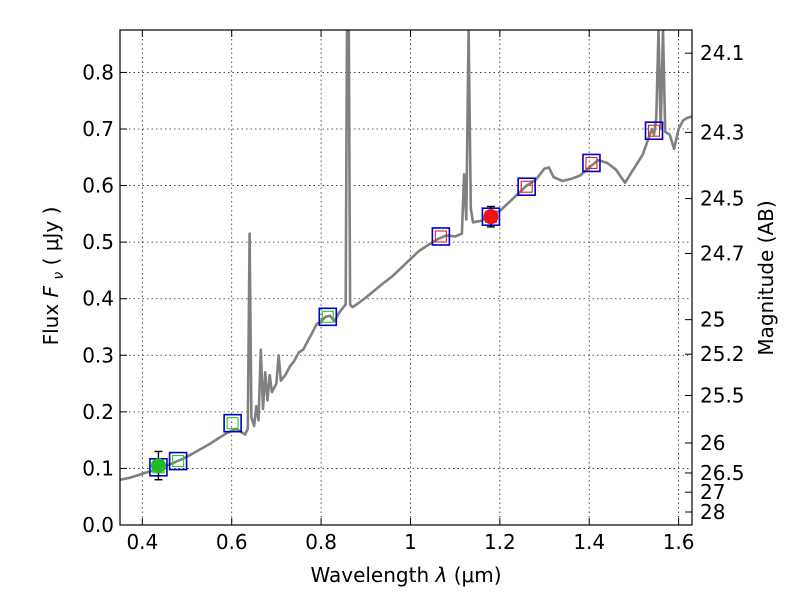 The width and height of the screenshot is (800, 600). I want to click on mag-tick-label: 25.5, so click(722, 395).